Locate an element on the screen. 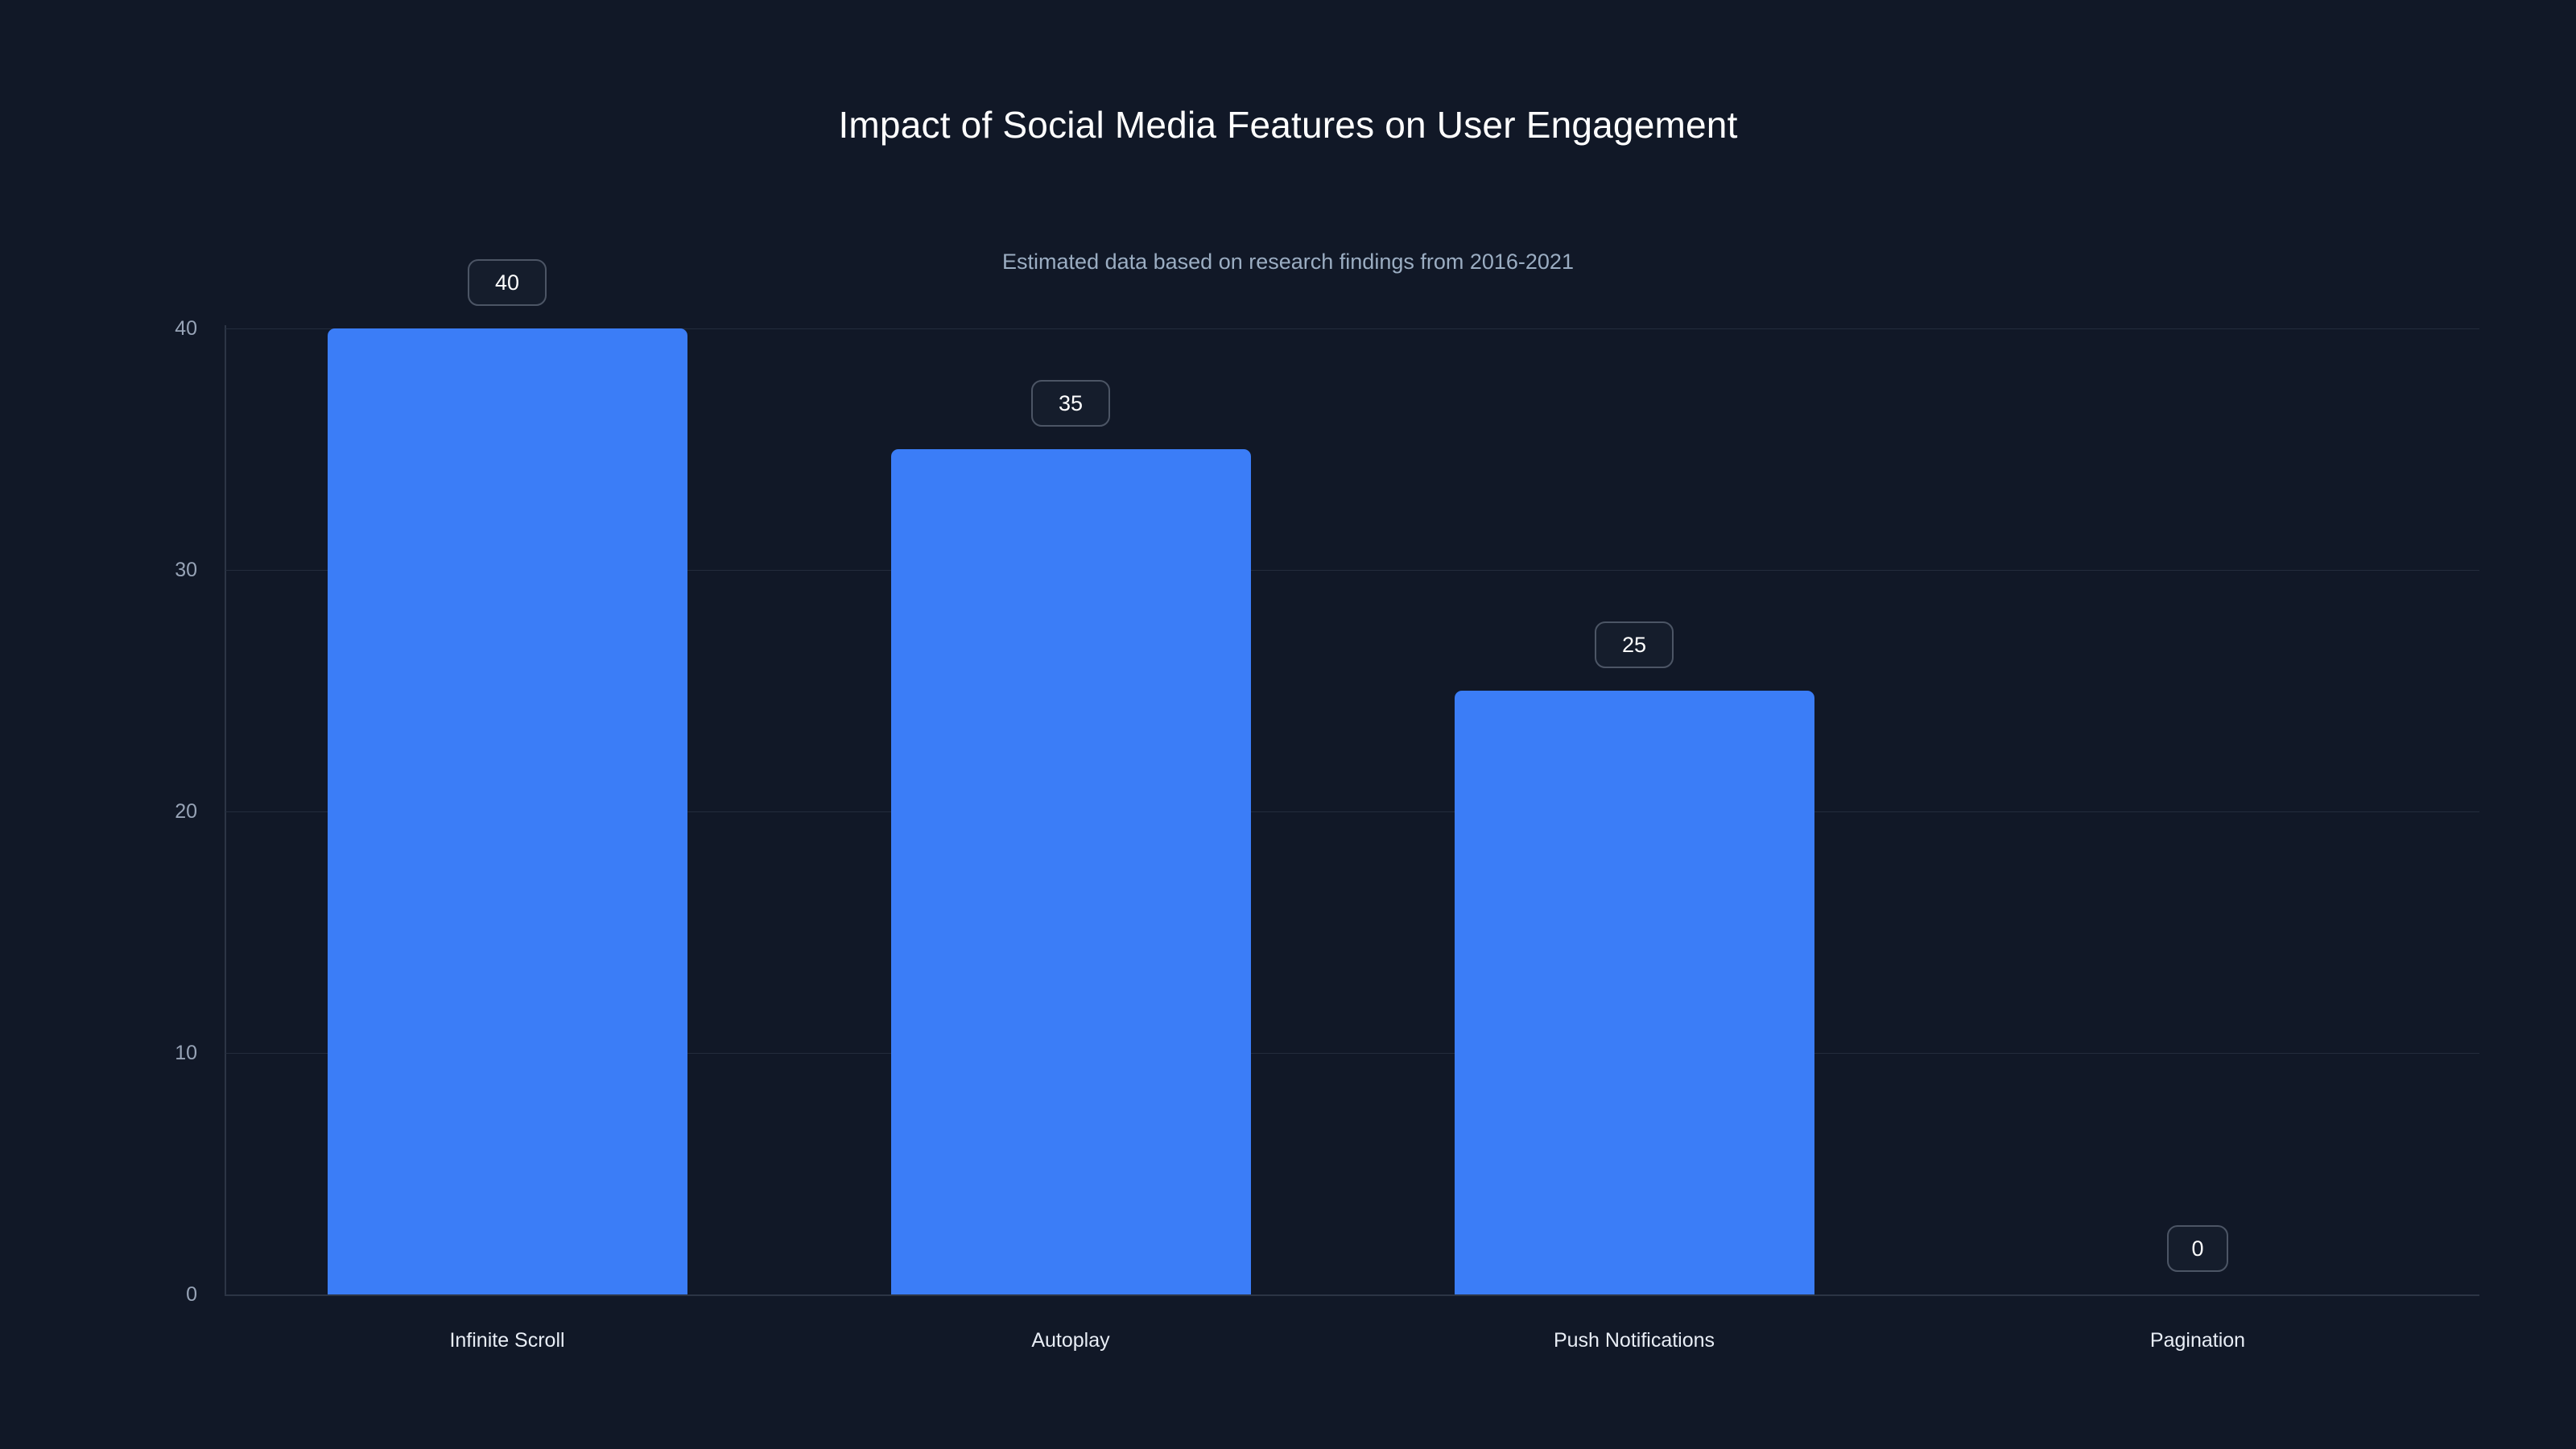 The width and height of the screenshot is (2576, 1449). bar-infinite-scroll is located at coordinates (507, 811).